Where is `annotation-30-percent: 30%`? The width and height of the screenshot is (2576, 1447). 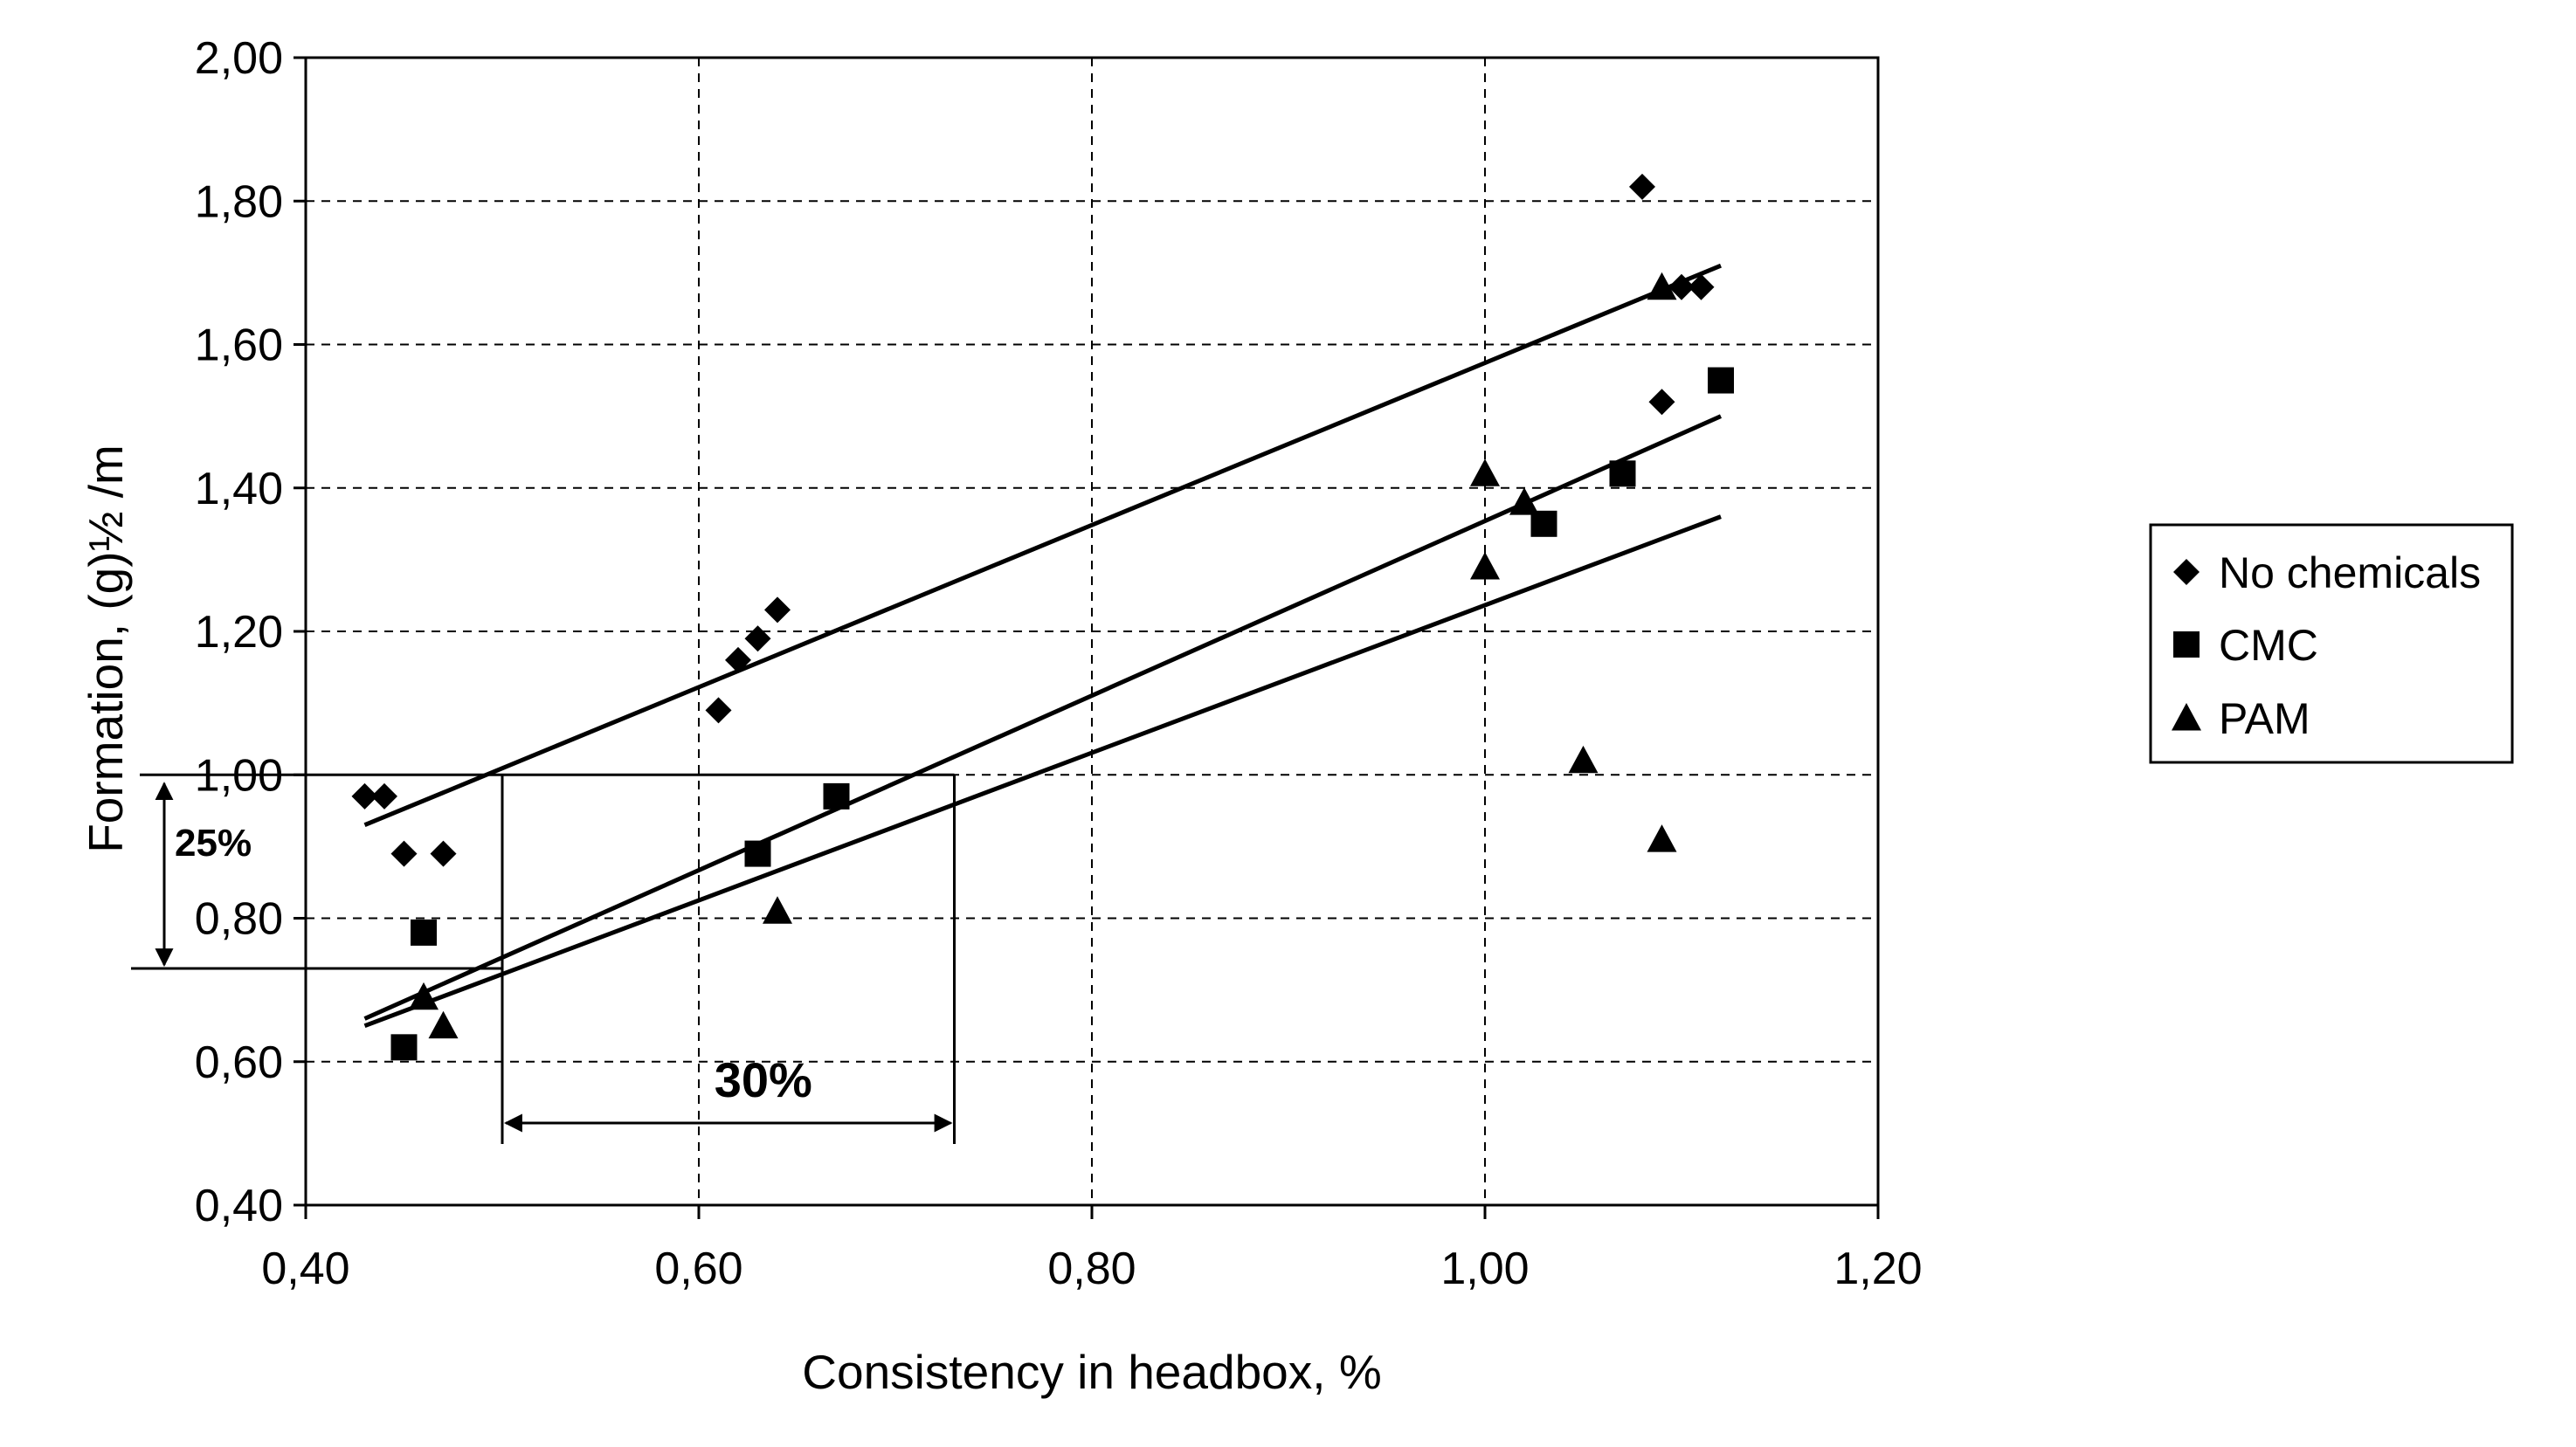 annotation-30-percent: 30% is located at coordinates (763, 1079).